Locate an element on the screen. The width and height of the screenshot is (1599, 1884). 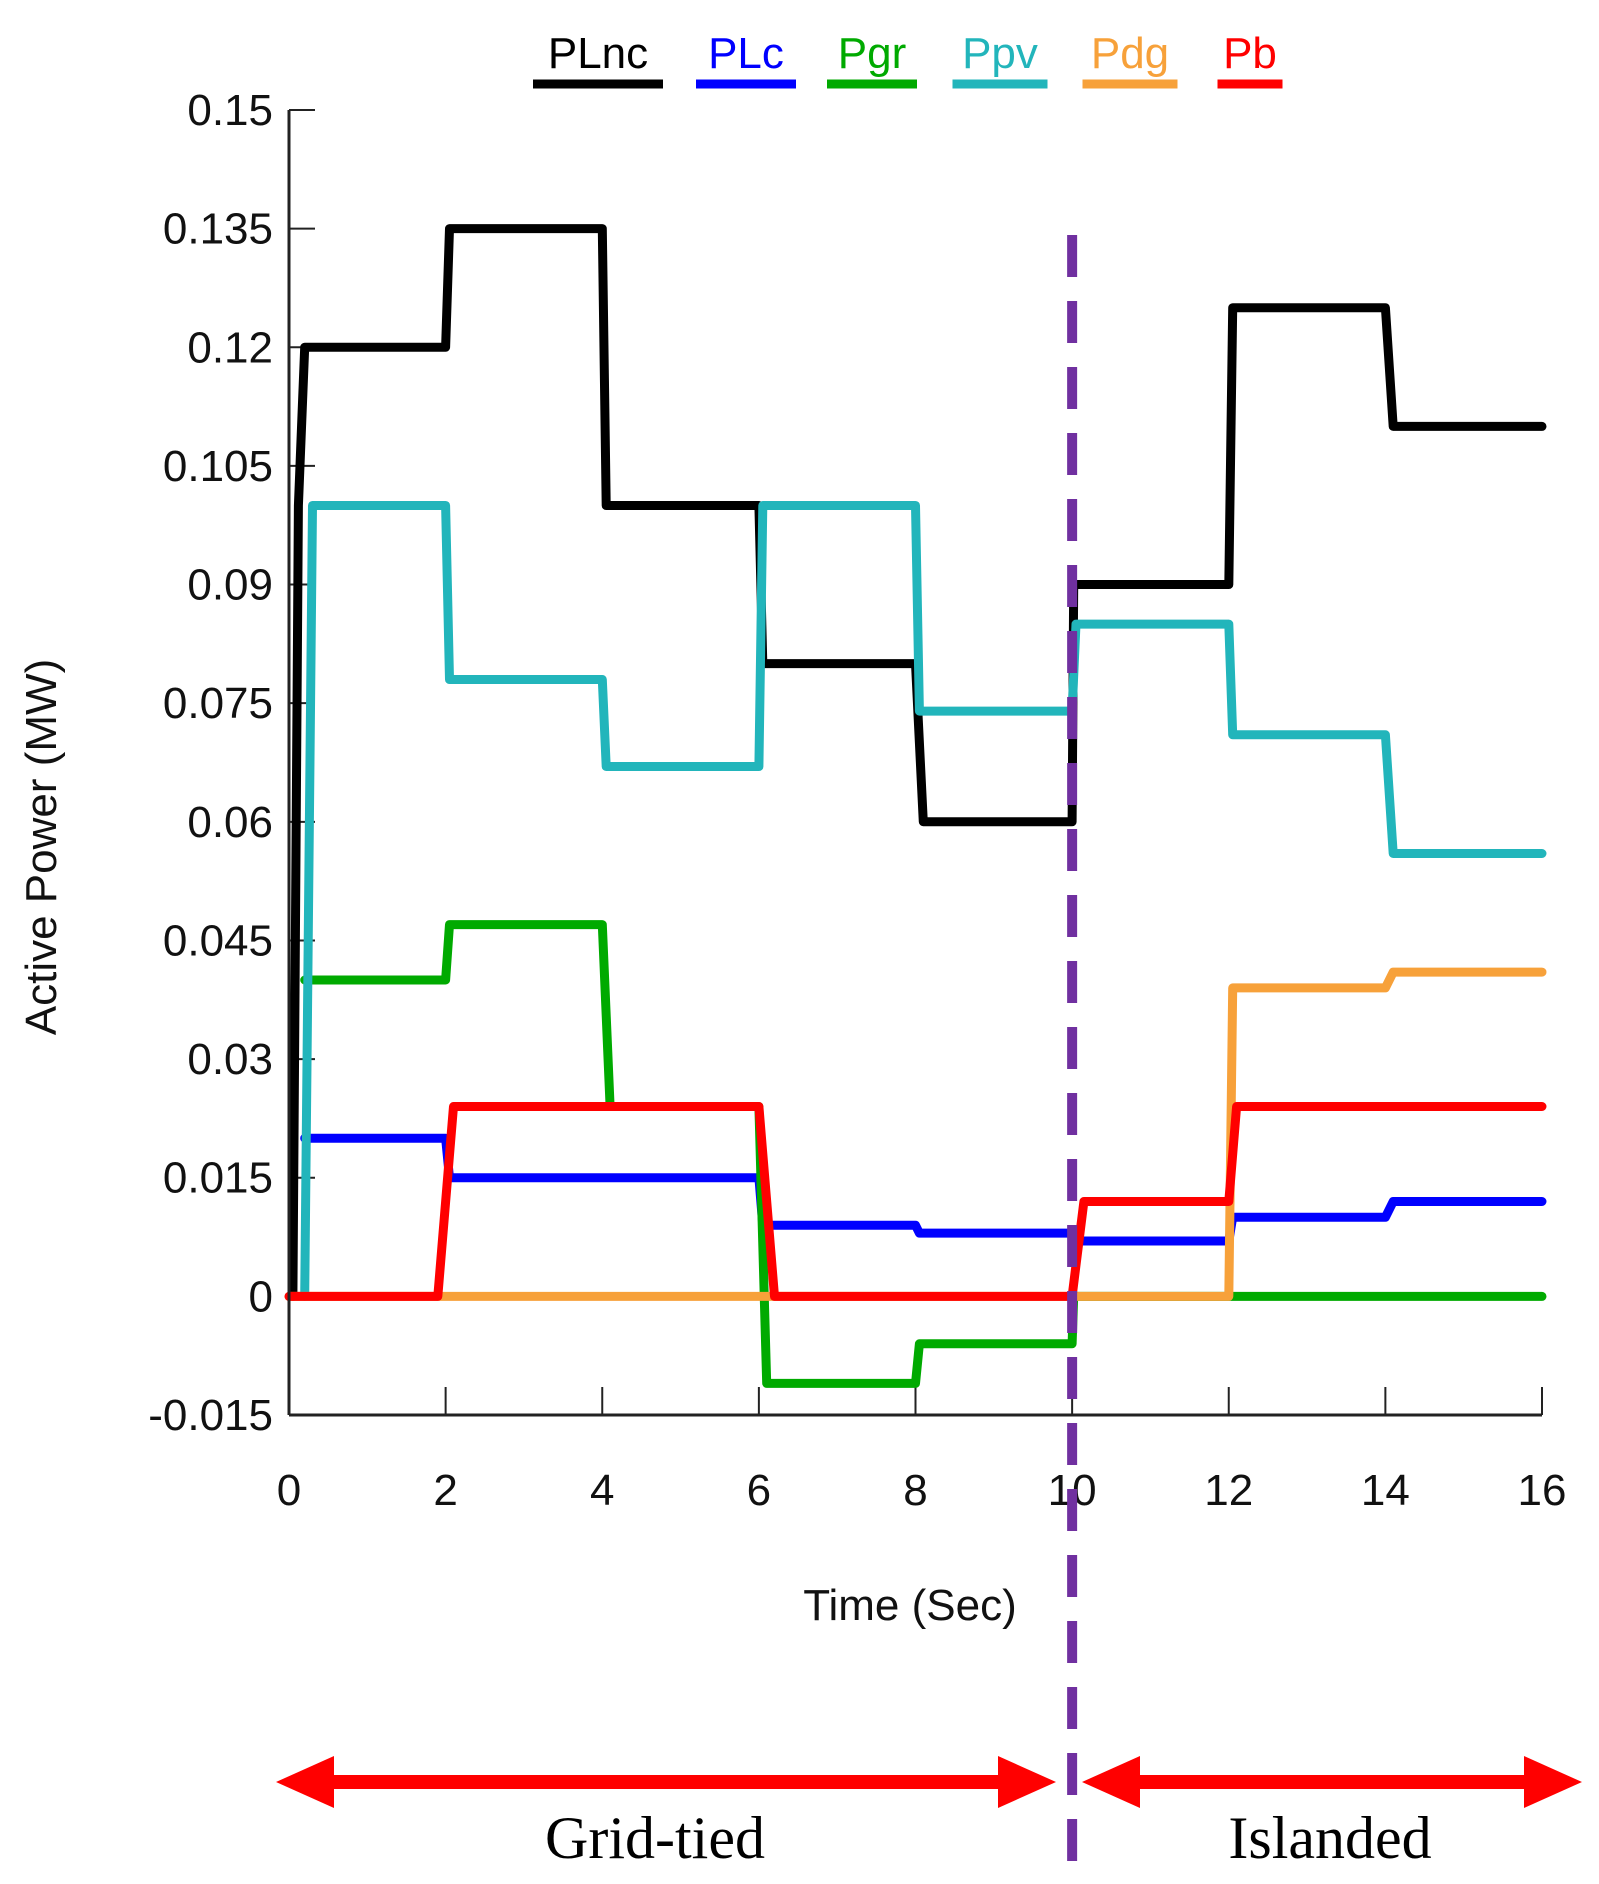
islanded-arrow-head-left is located at coordinates (1111, 1782).